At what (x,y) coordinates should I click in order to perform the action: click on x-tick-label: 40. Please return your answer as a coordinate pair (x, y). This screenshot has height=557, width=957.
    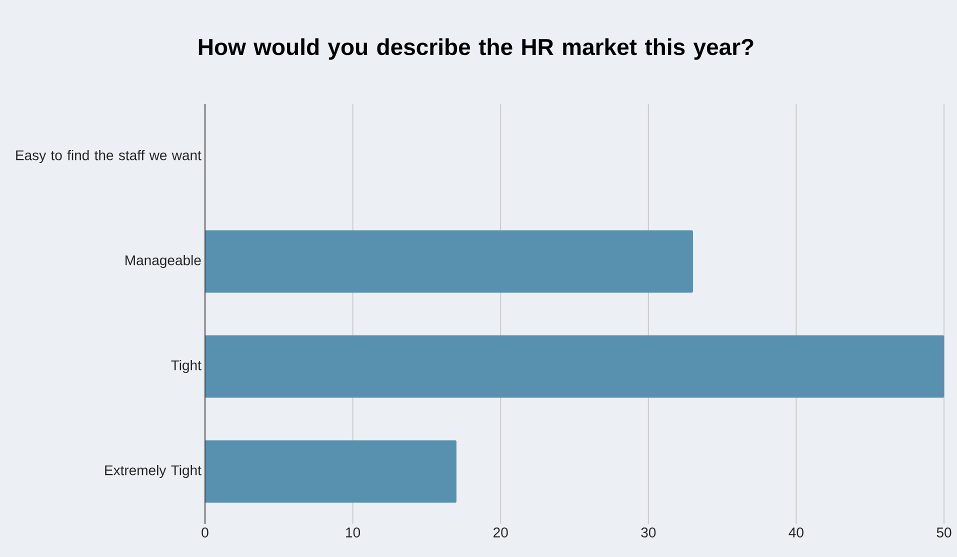
    Looking at the image, I should click on (796, 533).